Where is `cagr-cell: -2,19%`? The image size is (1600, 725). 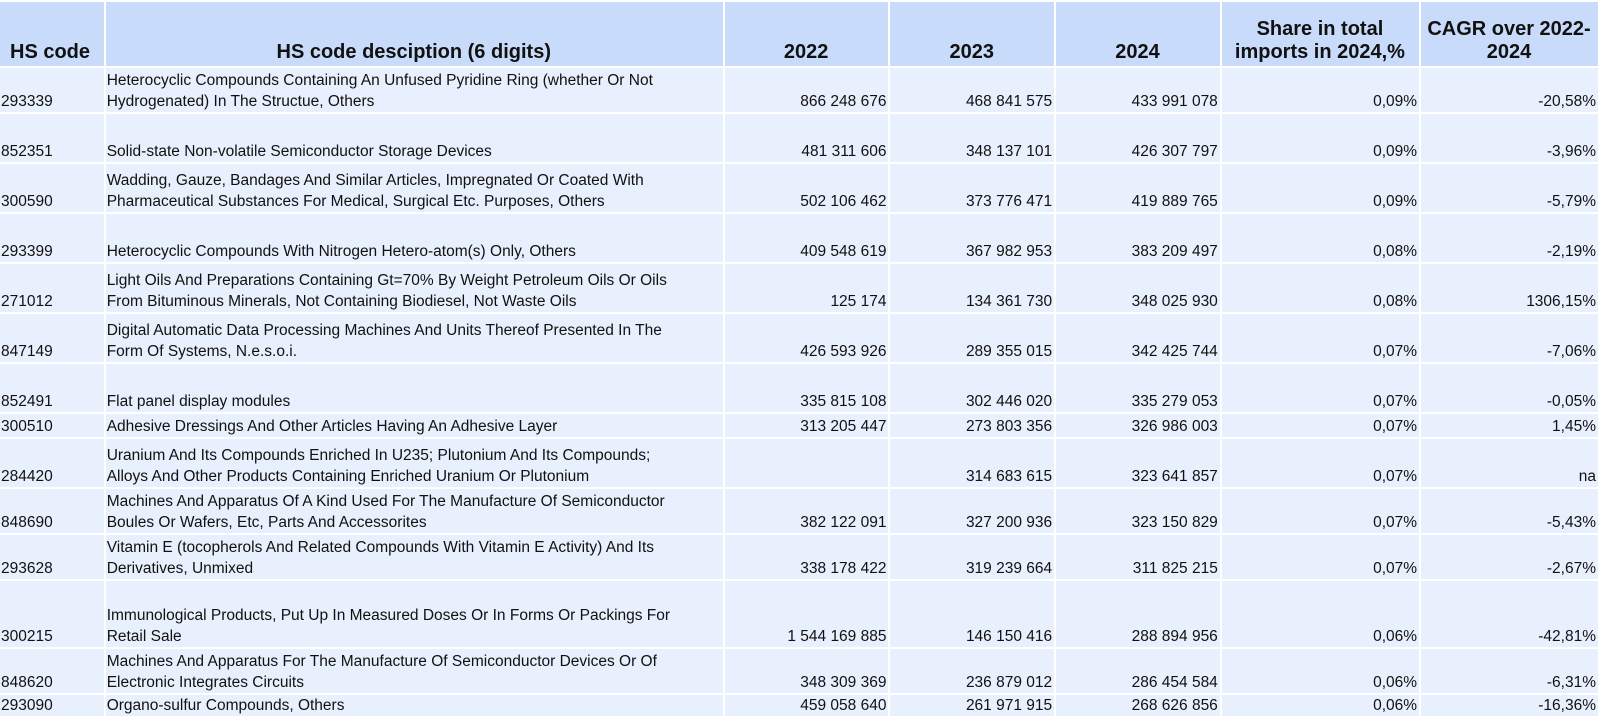
cagr-cell: -2,19% is located at coordinates (1509, 238).